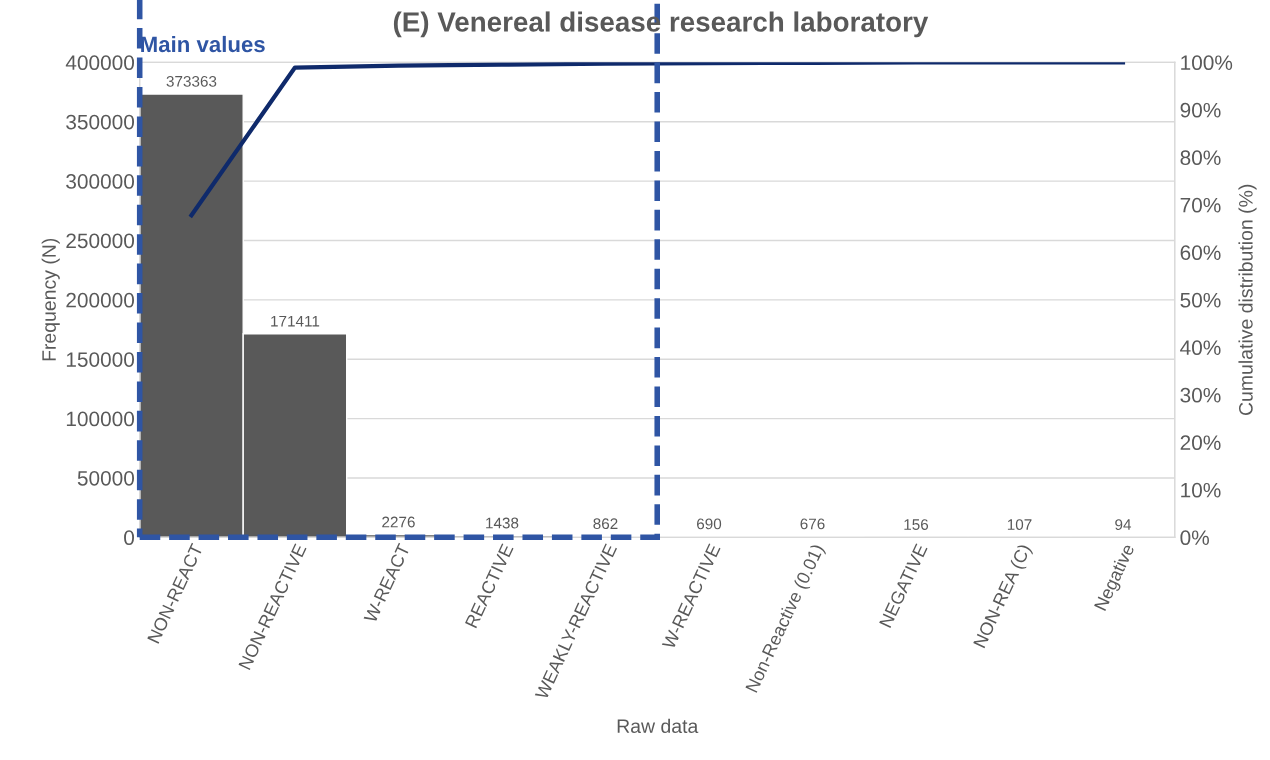 This screenshot has width=1270, height=760. What do you see at coordinates (1200, 110) in the screenshot?
I see `y2-tick-label: 90%` at bounding box center [1200, 110].